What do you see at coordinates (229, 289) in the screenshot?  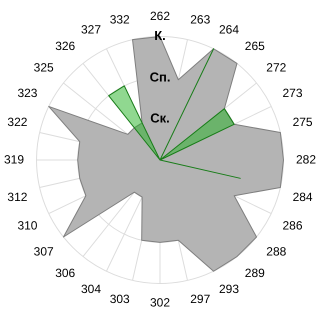 I see `spoke-label: 293` at bounding box center [229, 289].